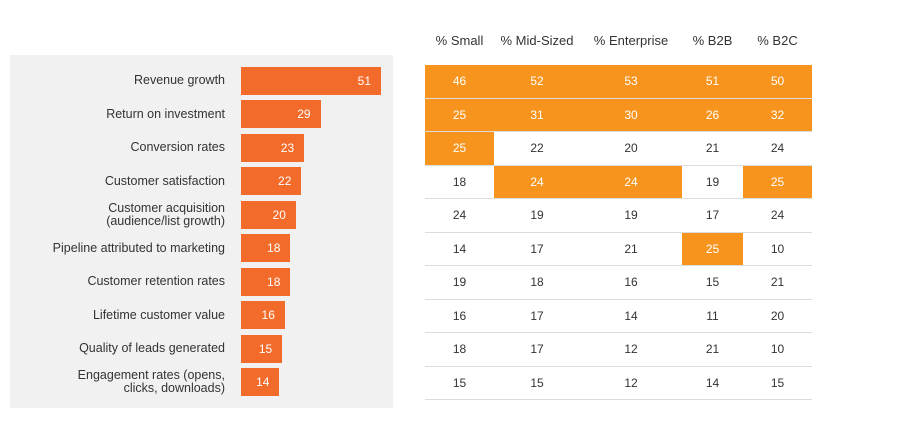 The width and height of the screenshot is (900, 444). What do you see at coordinates (712, 315) in the screenshot?
I see `table-cell: 11` at bounding box center [712, 315].